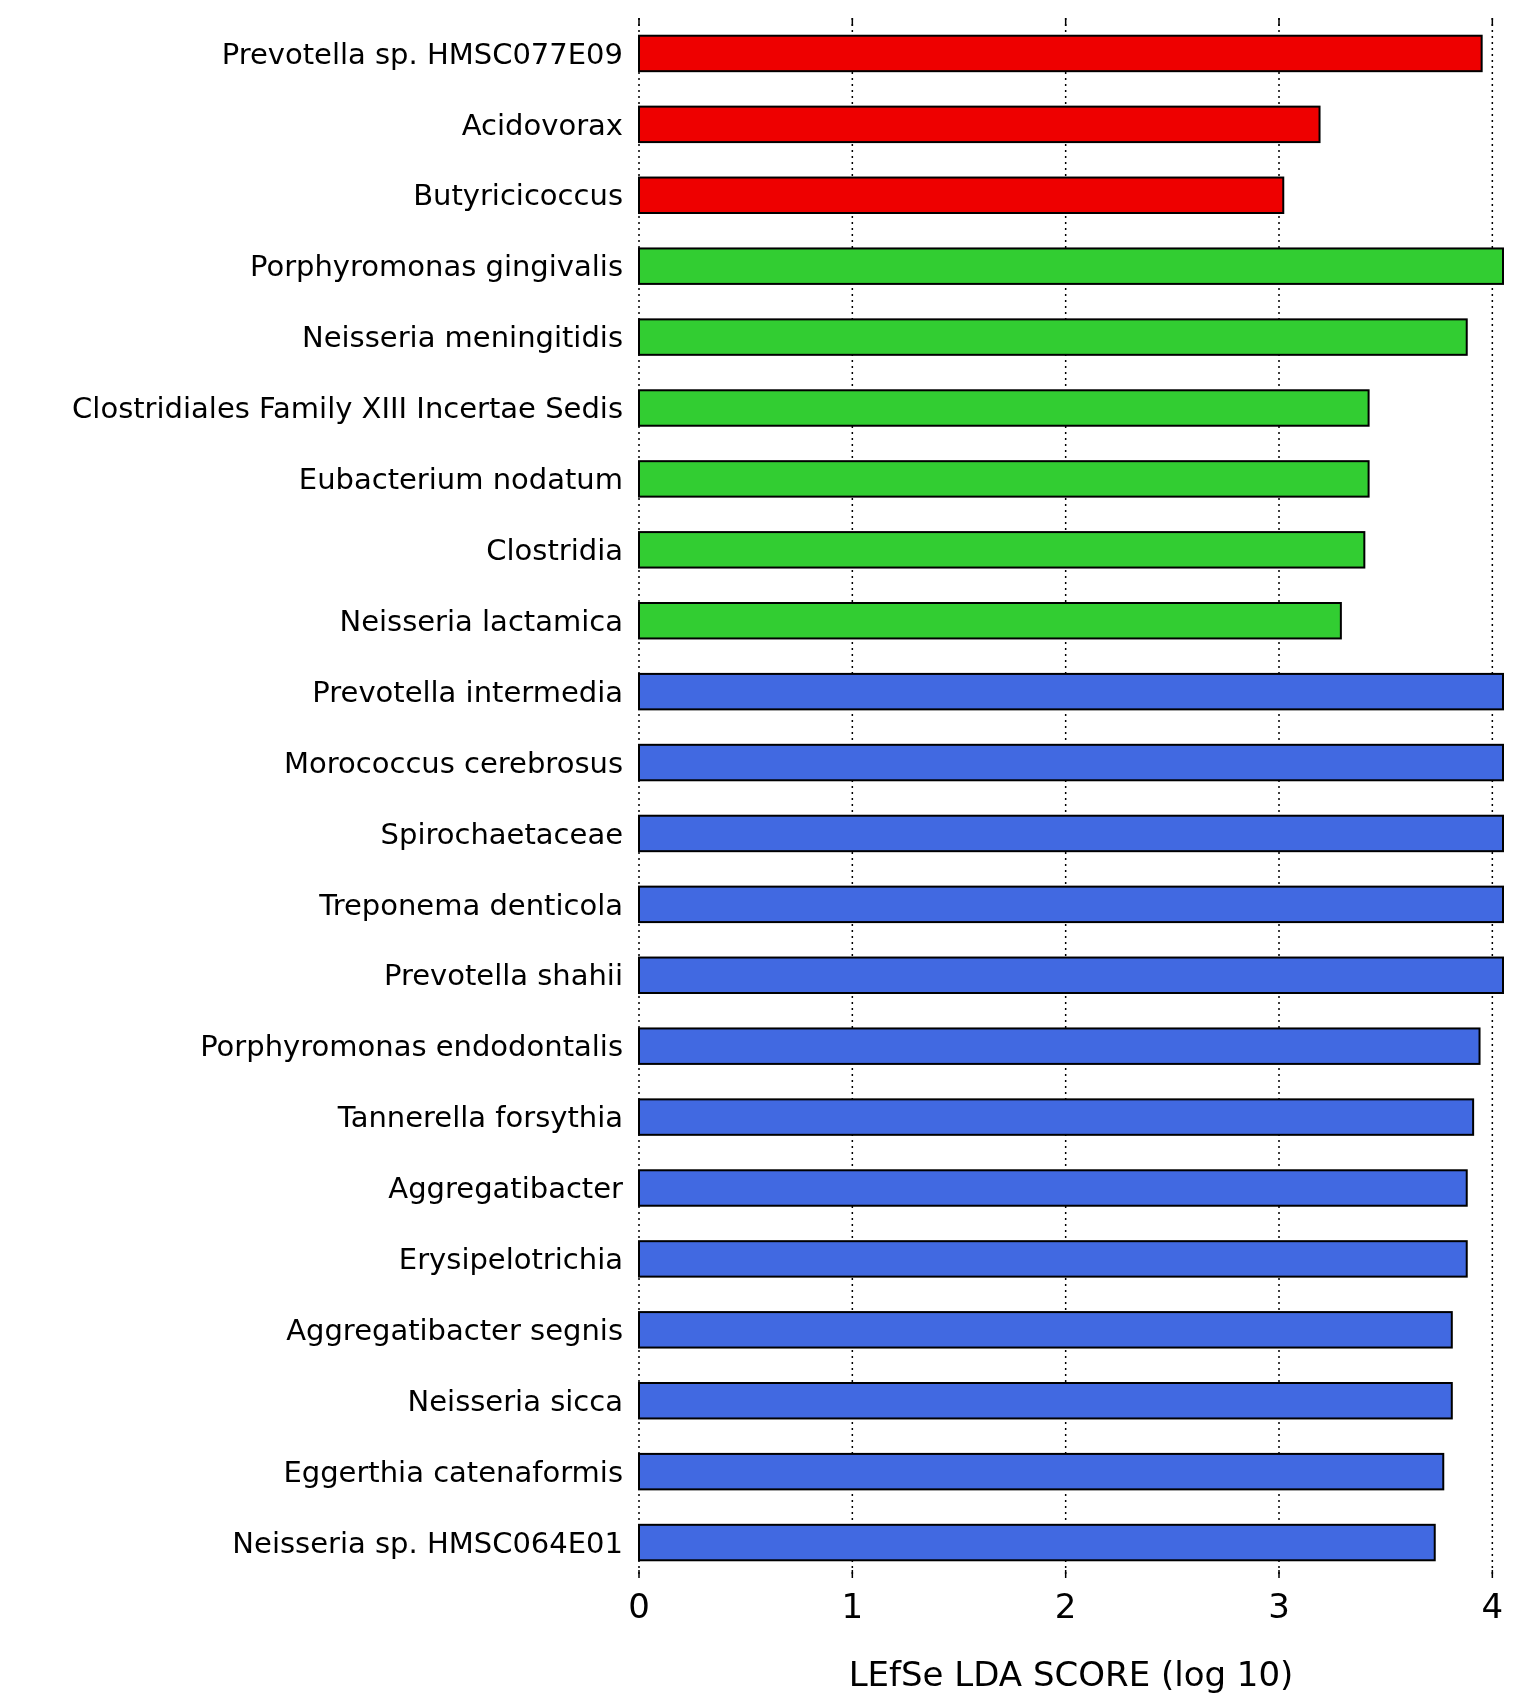  Describe the element at coordinates (454, 1329) in the screenshot. I see `y-tick-label: Aggregatibacter segnis` at that location.